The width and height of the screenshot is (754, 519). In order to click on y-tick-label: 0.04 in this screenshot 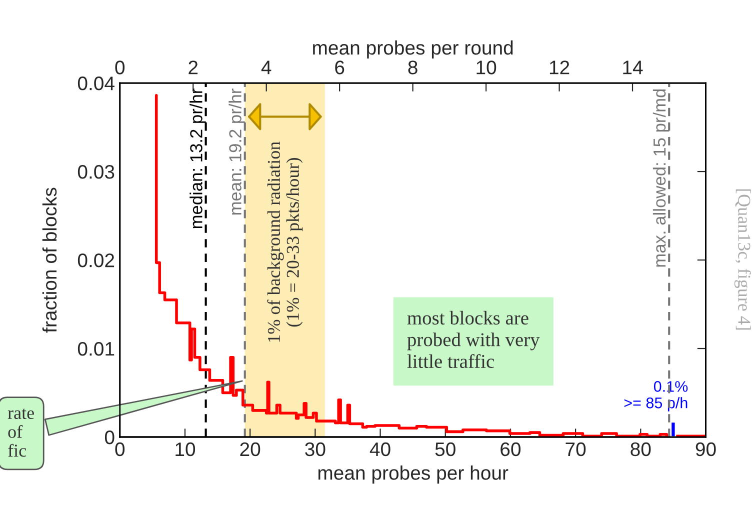, I will do `click(96, 83)`.